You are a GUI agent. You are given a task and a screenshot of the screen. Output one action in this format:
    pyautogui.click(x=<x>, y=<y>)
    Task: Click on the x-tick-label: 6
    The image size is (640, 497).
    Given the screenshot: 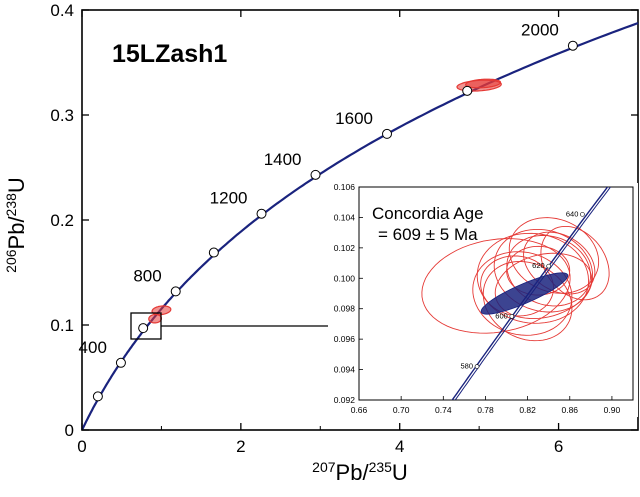 What is the action you would take?
    pyautogui.click(x=558, y=446)
    